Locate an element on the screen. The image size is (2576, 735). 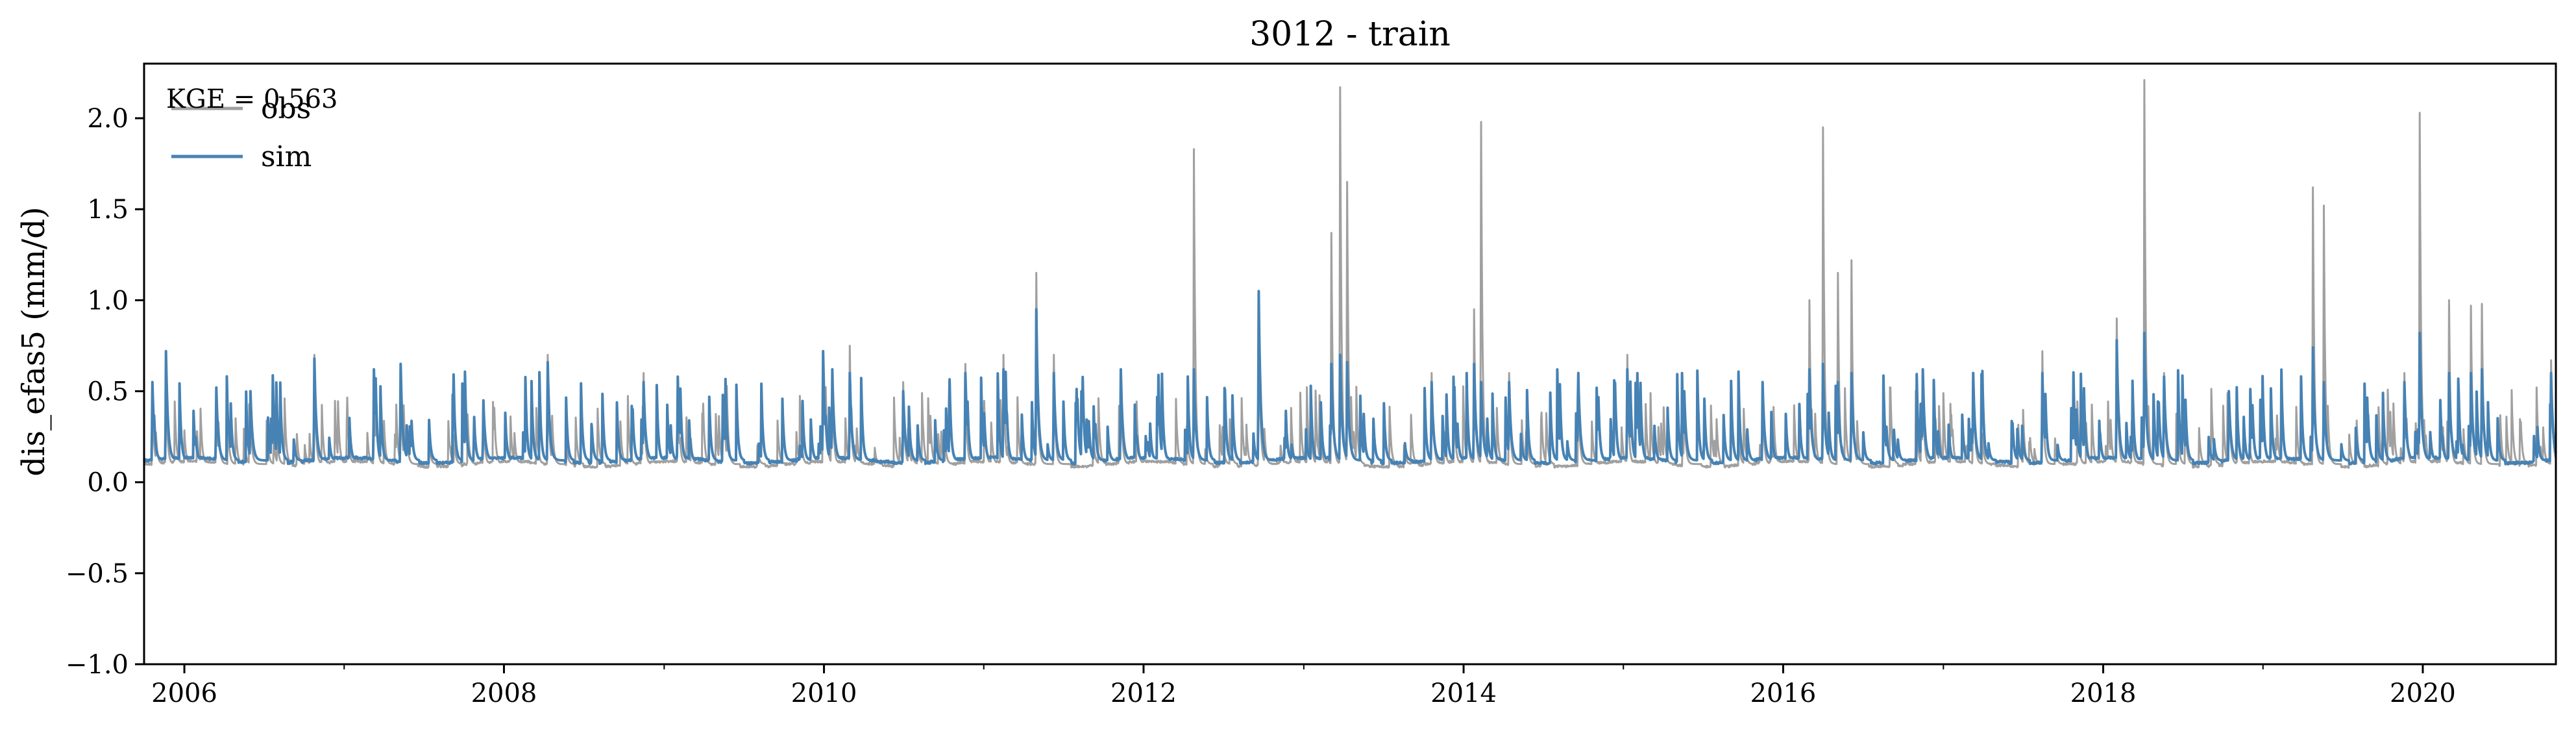
legend-obs-label: obs is located at coordinates (286, 108).